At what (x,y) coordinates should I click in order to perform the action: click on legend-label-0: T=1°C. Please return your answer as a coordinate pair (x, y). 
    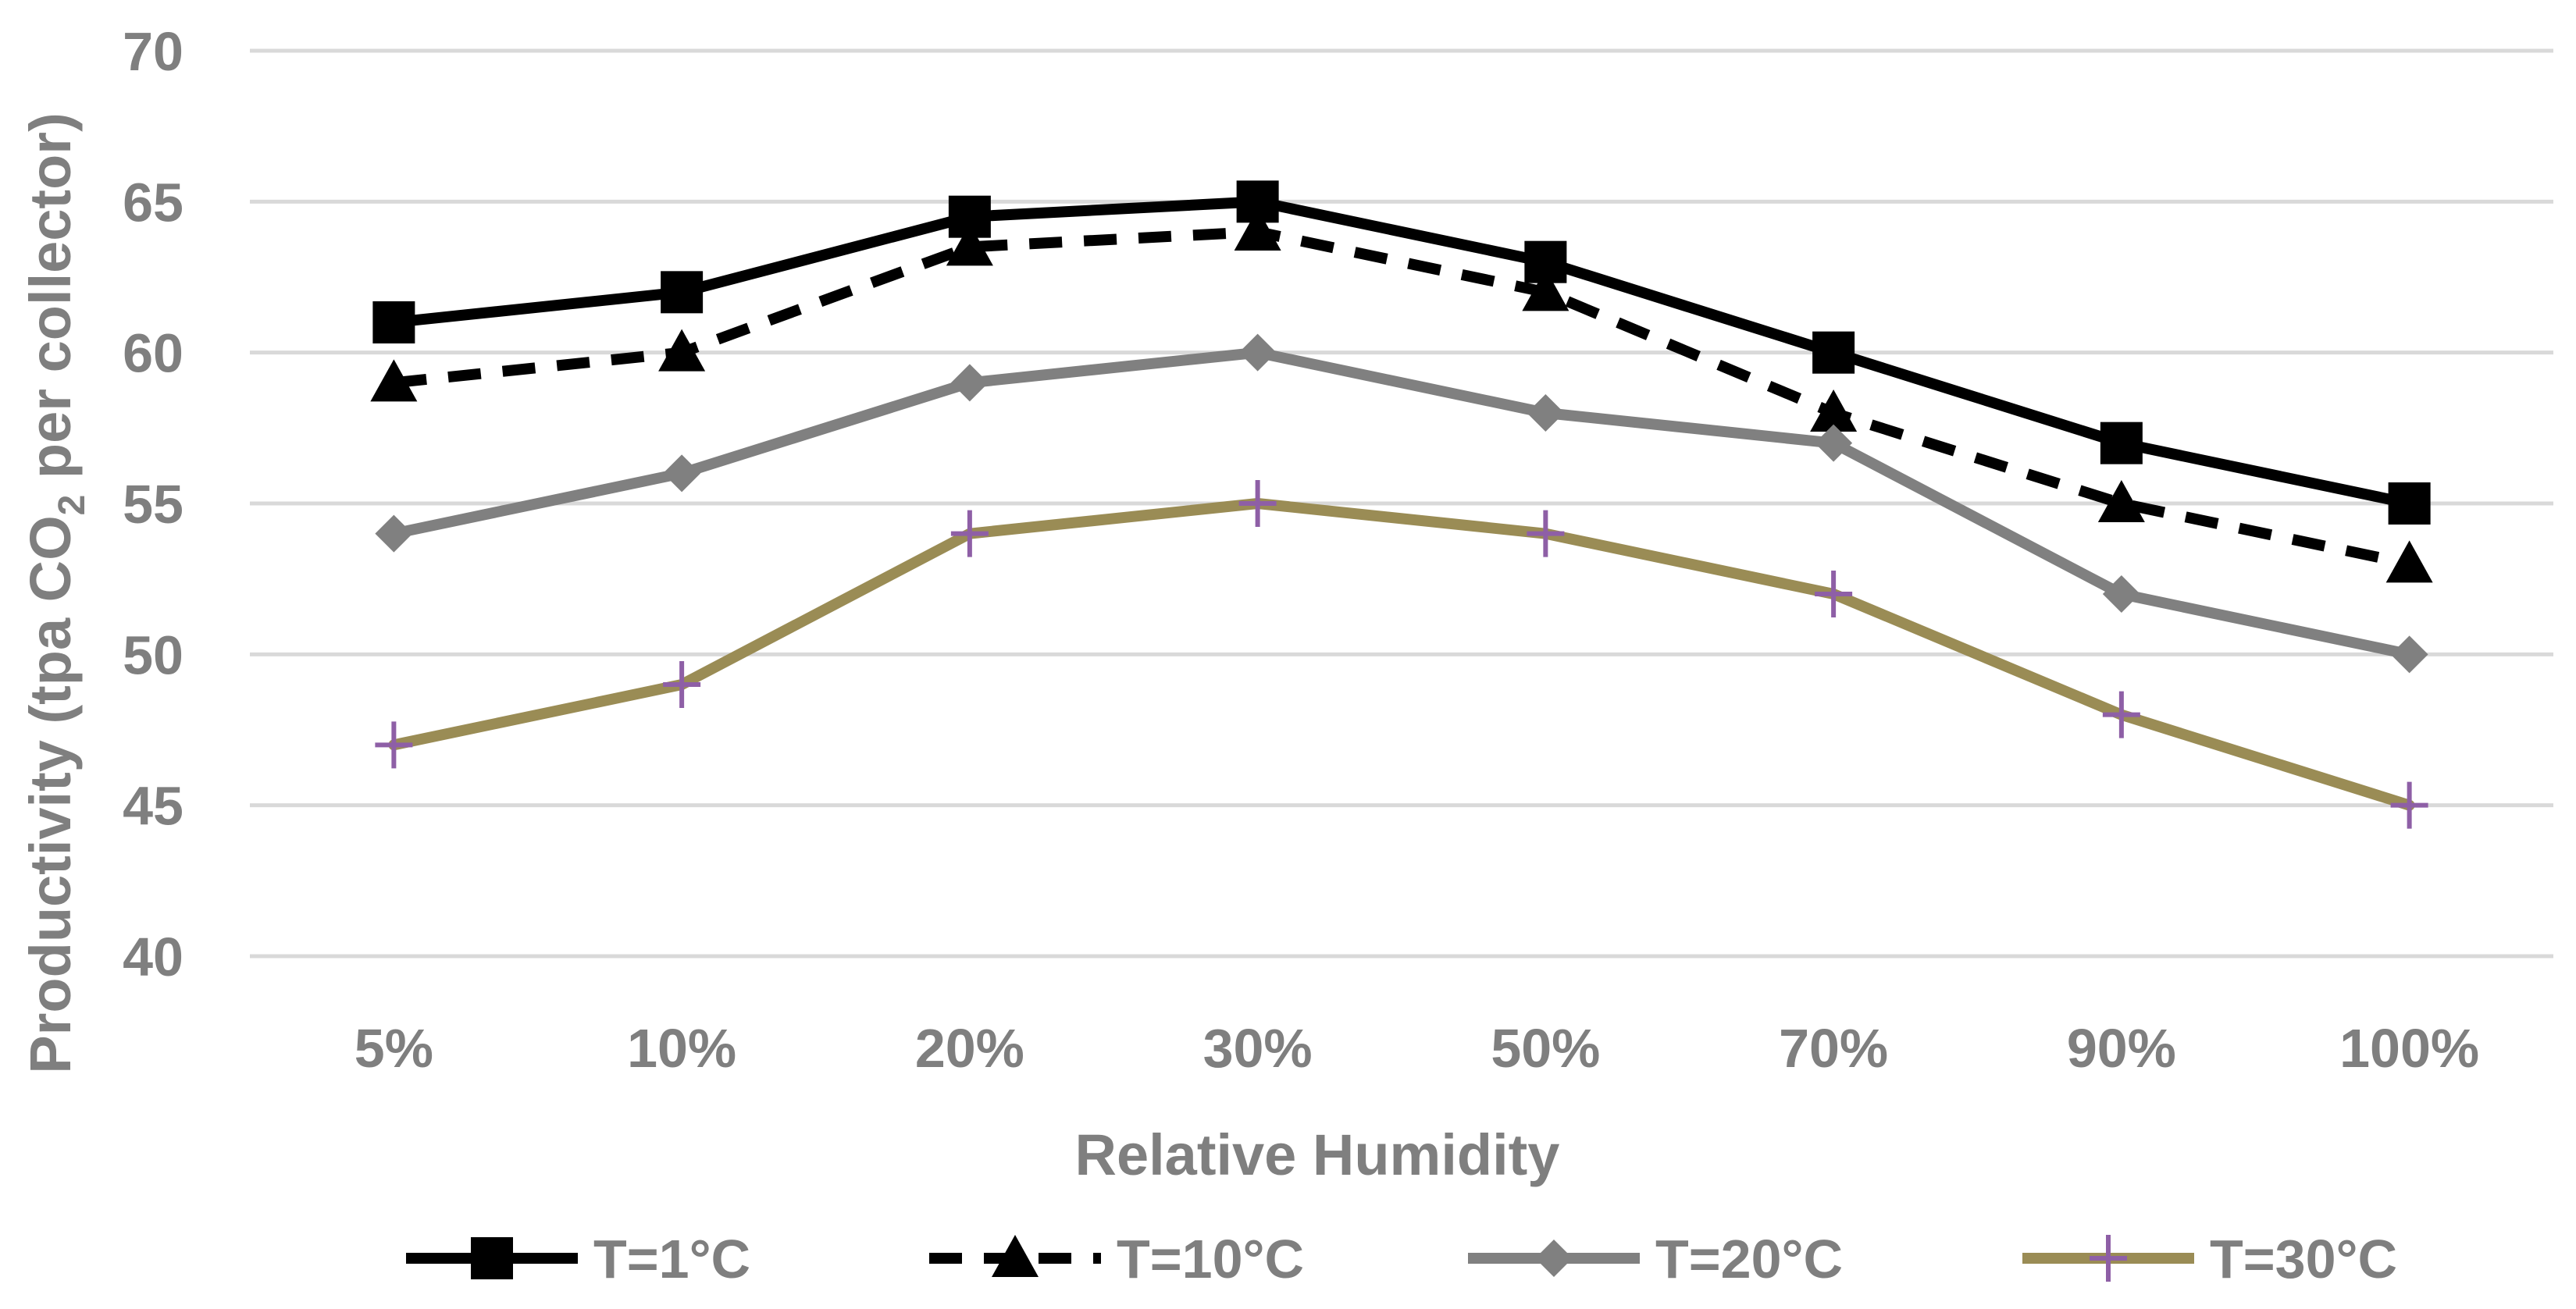
    Looking at the image, I should click on (671, 1259).